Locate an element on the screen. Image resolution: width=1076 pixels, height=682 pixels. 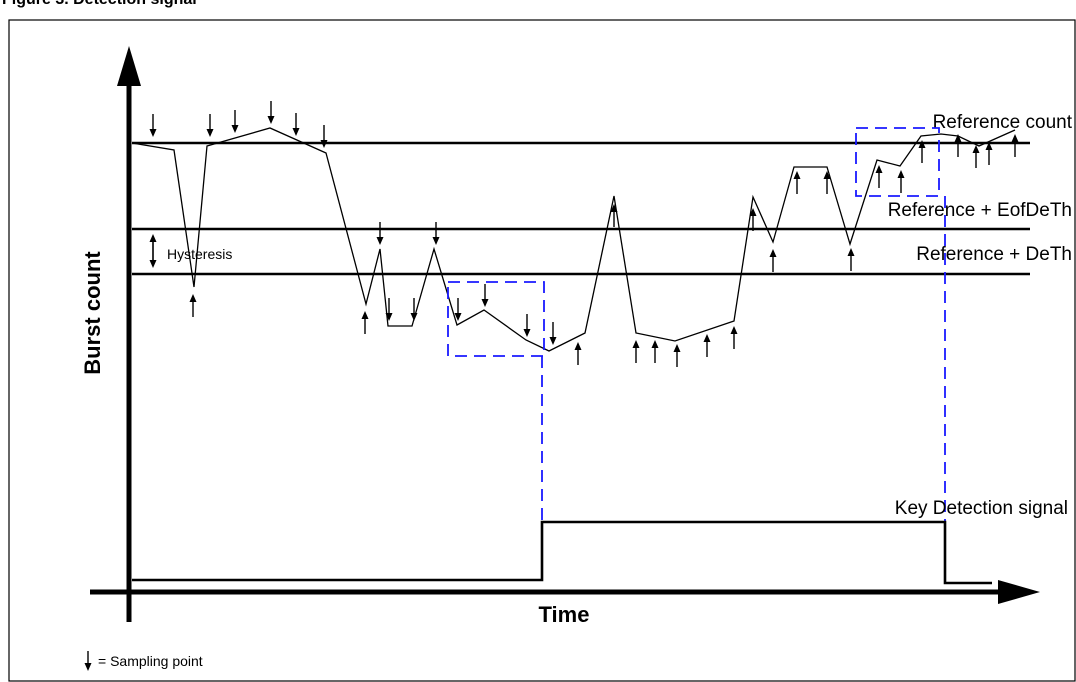
hysteresis-label: Hysteresis is located at coordinates (199, 254).